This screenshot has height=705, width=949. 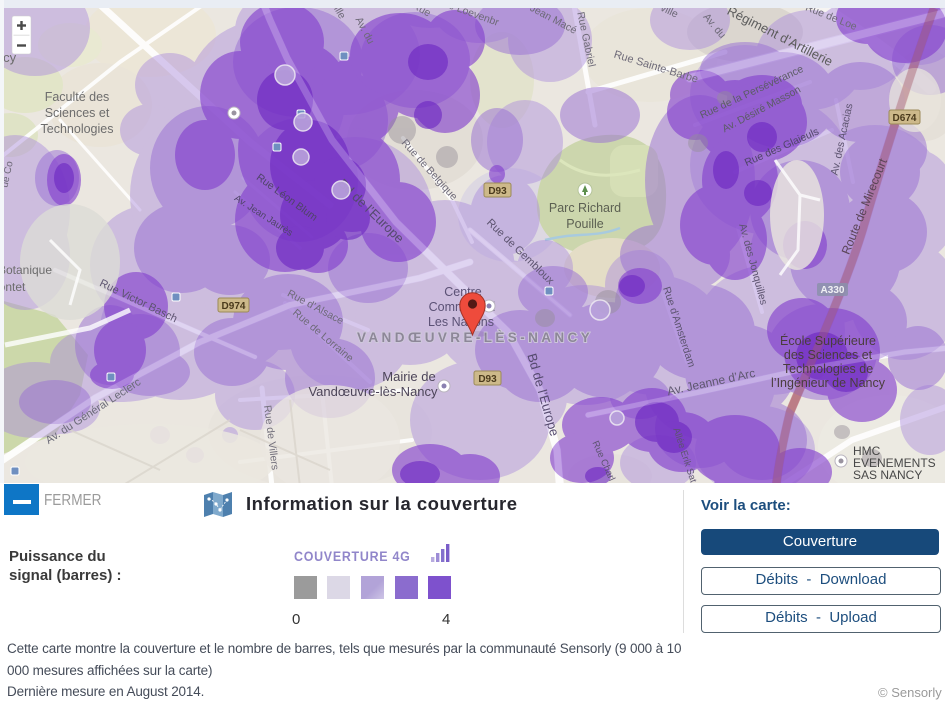 I want to click on svg-text: SAS NANCY, so click(x=887, y=475).